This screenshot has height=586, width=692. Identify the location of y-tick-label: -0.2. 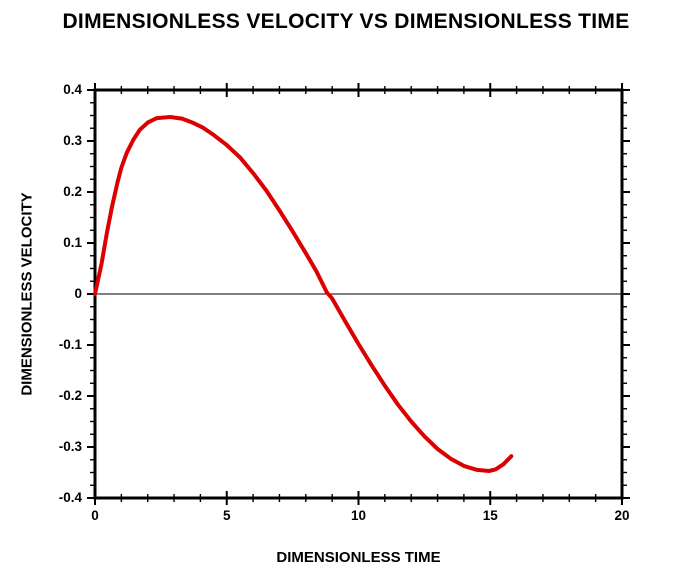
(70, 395).